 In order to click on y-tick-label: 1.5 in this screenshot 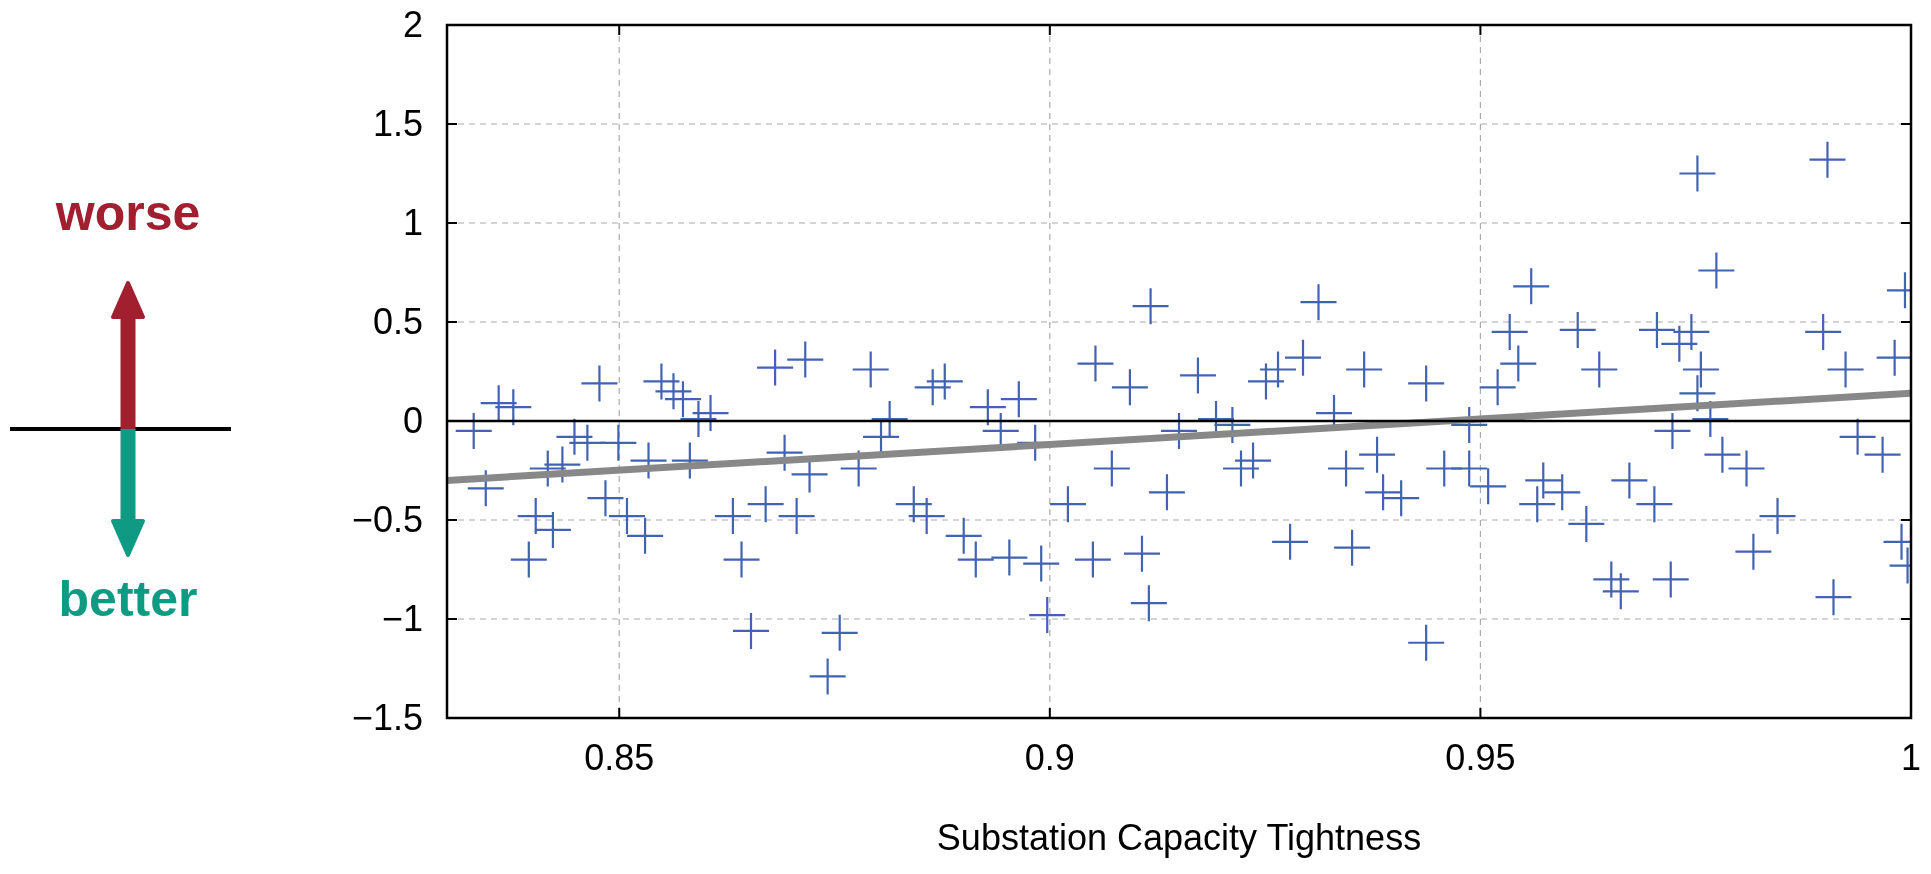, I will do `click(397, 123)`.